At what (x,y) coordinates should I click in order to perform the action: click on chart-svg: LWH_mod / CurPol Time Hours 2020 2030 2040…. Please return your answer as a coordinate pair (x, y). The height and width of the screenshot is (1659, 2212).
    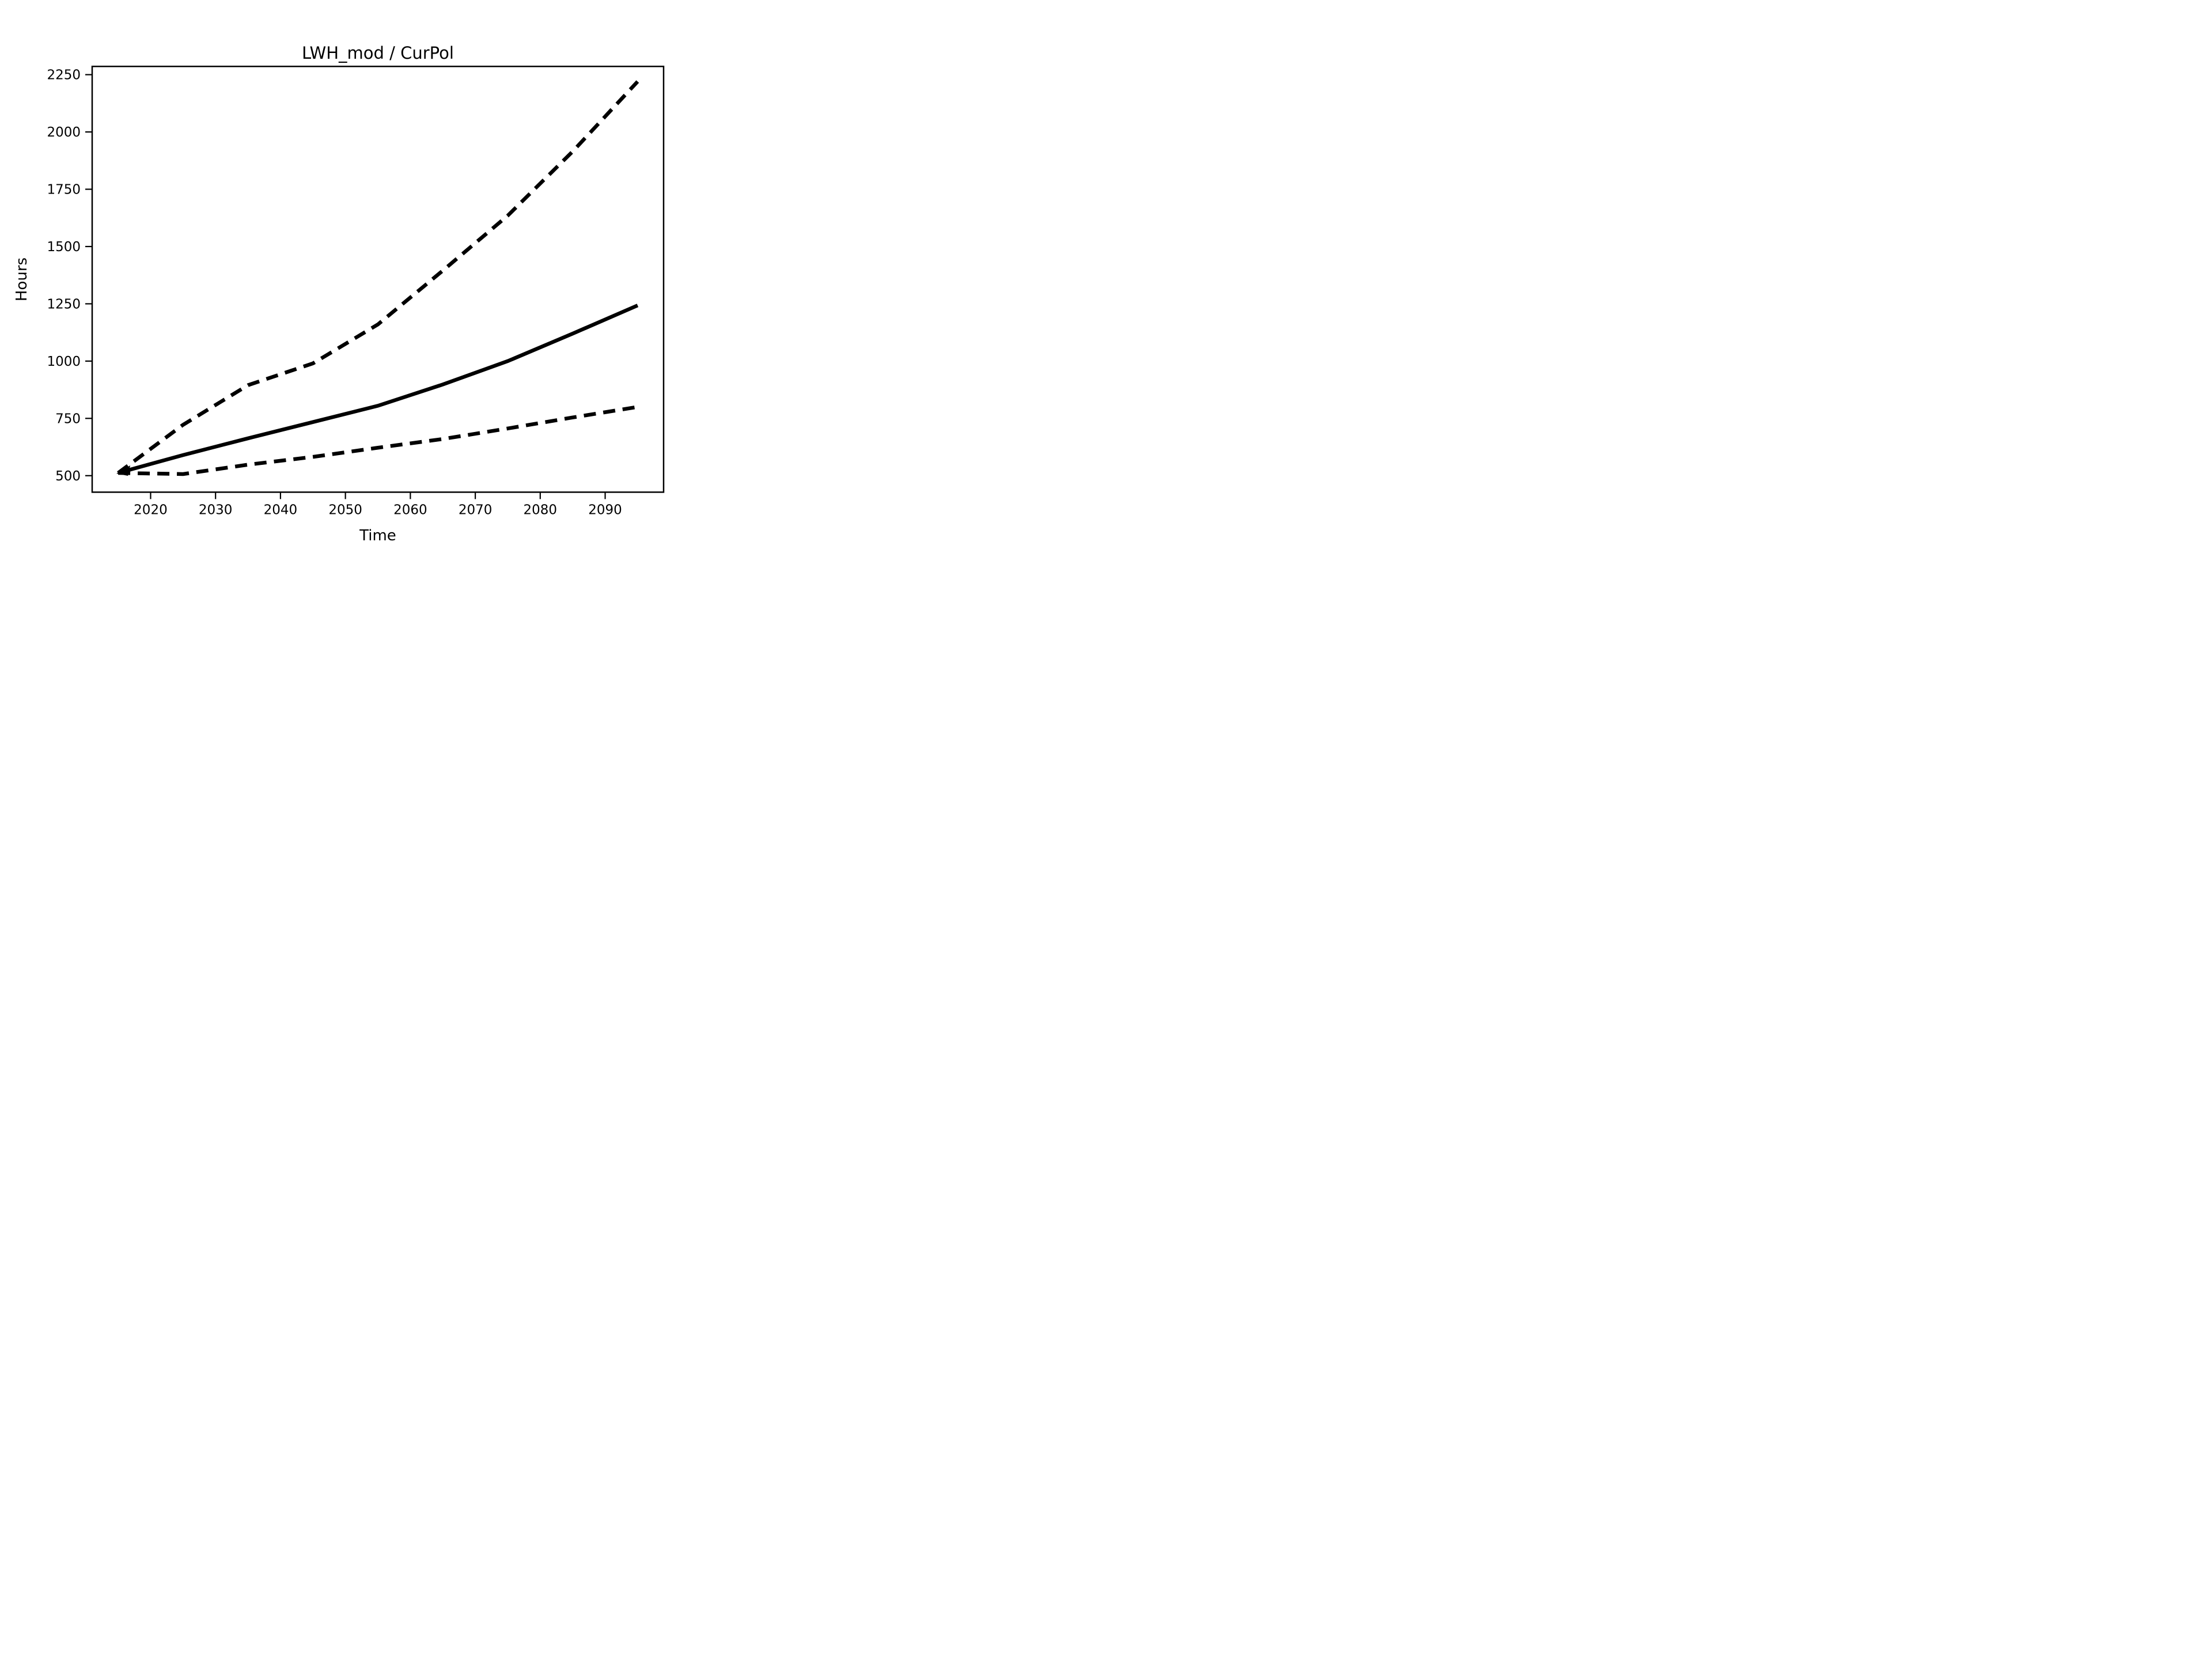
    Looking at the image, I should click on (339, 293).